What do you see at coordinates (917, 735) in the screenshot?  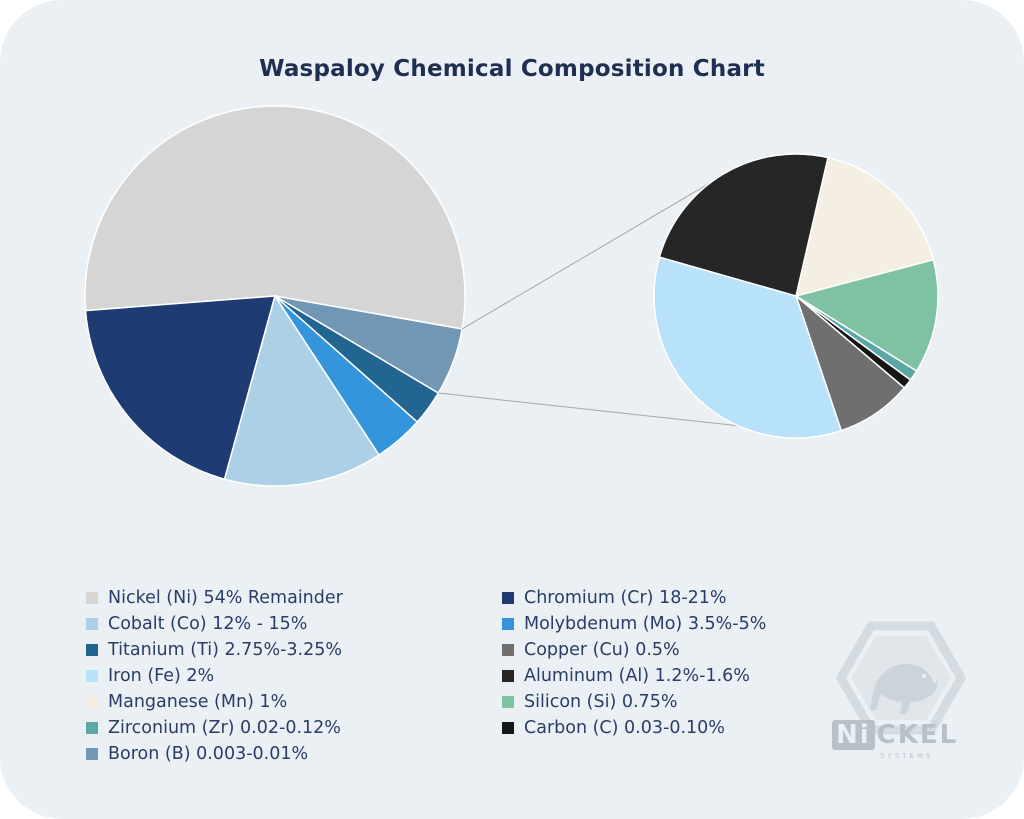 I see `logo-wordmark-rest: CKEL` at bounding box center [917, 735].